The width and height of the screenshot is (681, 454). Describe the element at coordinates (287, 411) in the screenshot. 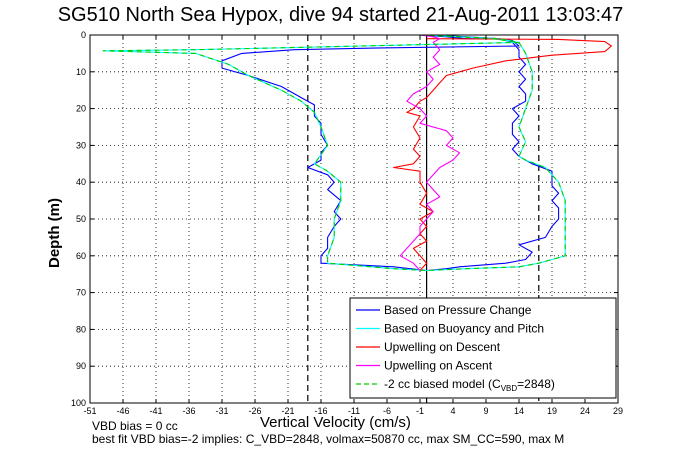

I see `x-tick-label: -21` at that location.